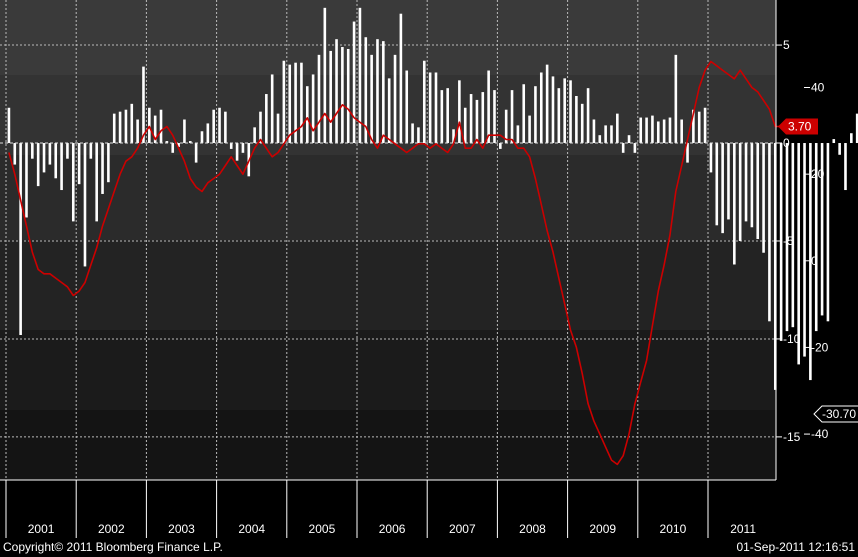 This screenshot has height=557, width=858. Describe the element at coordinates (786, 143) in the screenshot. I see `inner-tick-label: 0` at that location.